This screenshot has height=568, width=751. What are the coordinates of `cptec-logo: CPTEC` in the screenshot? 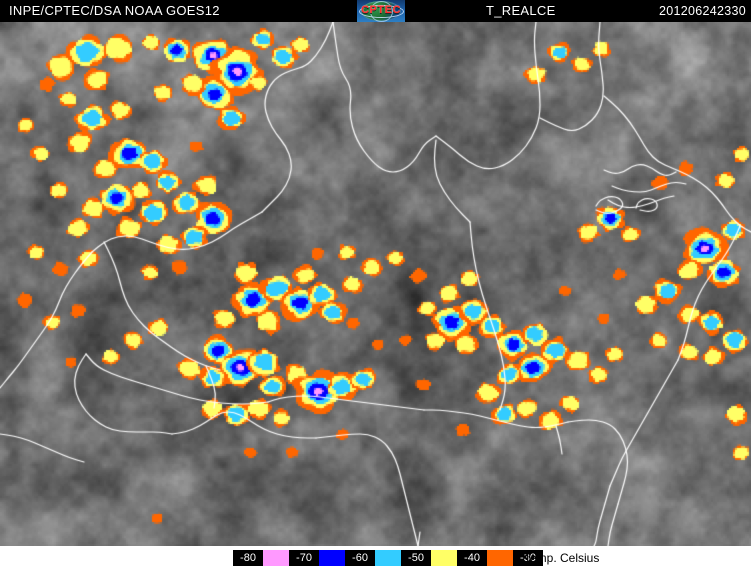 It's located at (381, 11).